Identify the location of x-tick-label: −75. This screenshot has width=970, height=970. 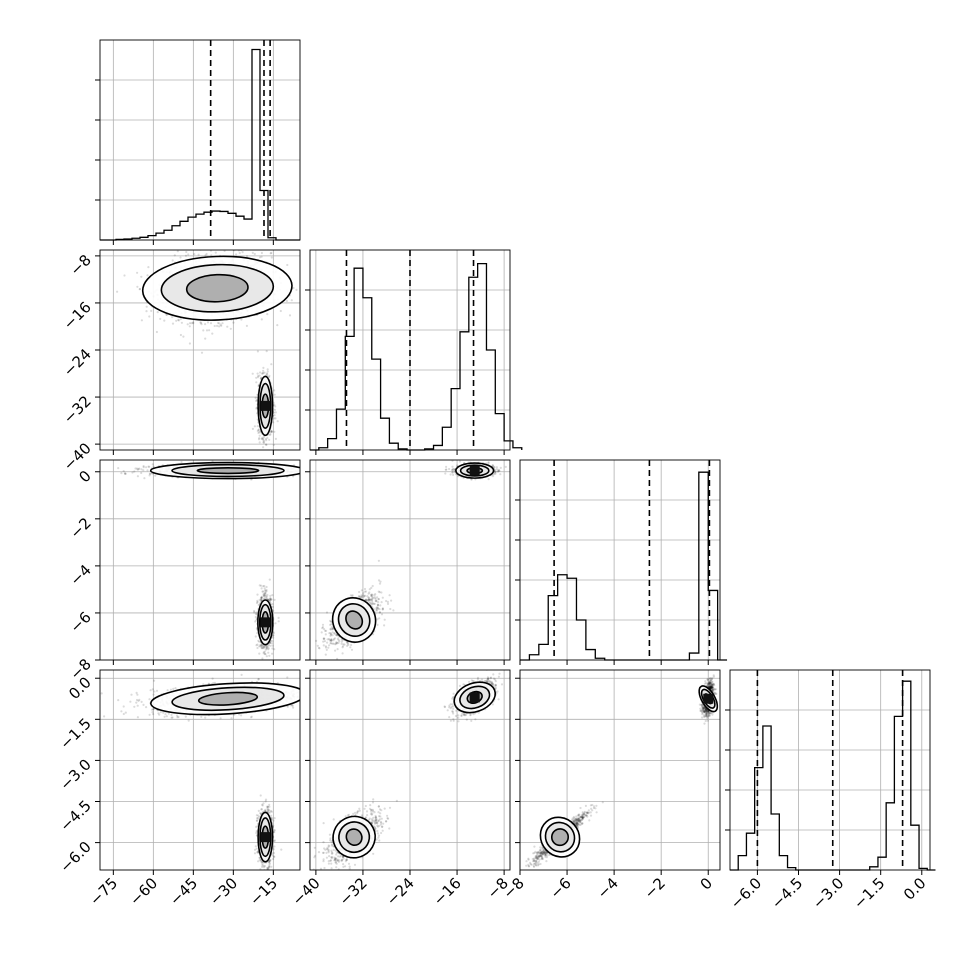
(103, 891).